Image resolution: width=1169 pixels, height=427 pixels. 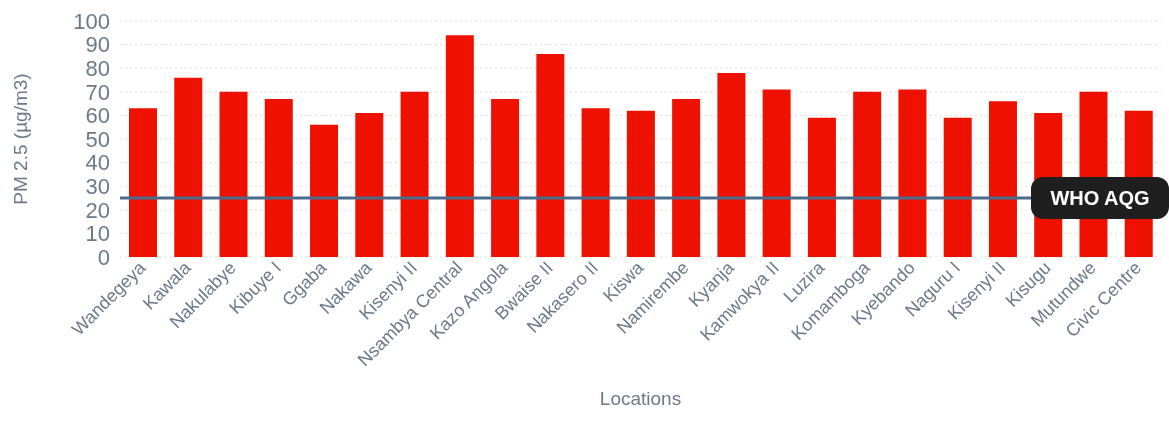 I want to click on y-tick-label: 60, so click(x=97, y=116).